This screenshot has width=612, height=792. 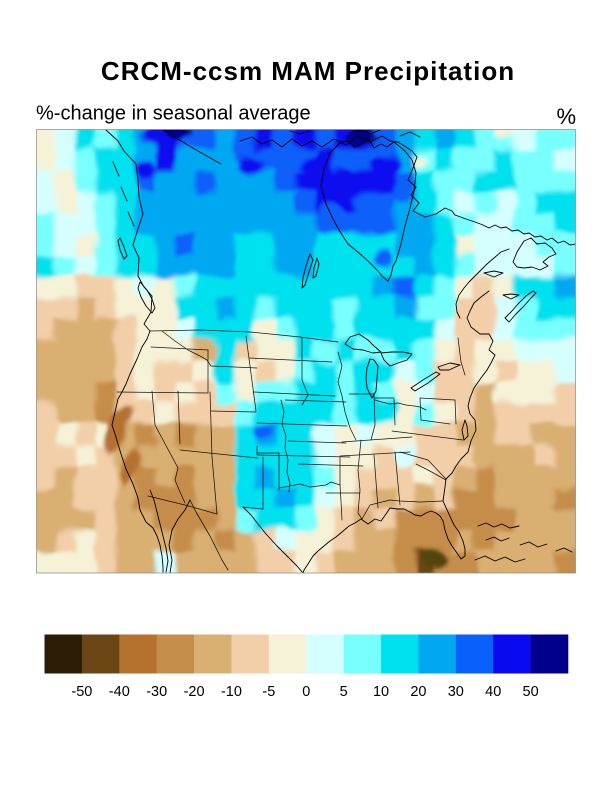 I want to click on svg-text: -5, so click(x=268, y=692).